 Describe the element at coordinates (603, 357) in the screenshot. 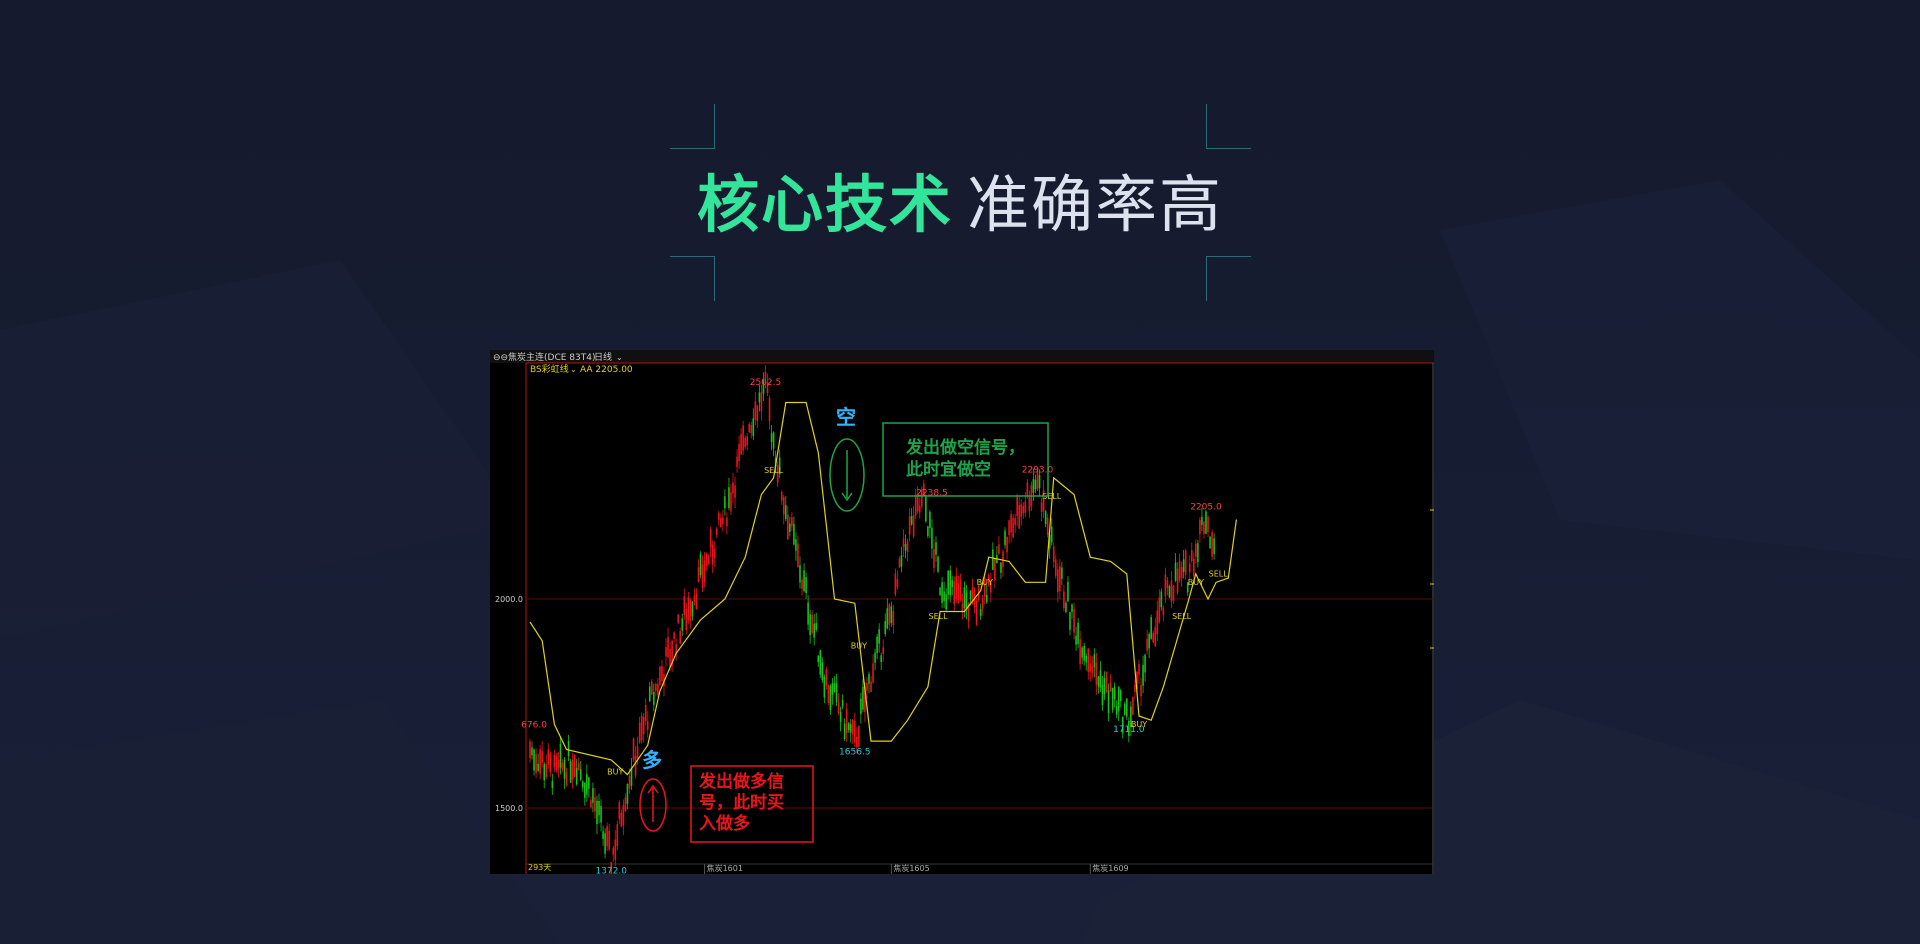

I see `period-selector: 日线` at that location.